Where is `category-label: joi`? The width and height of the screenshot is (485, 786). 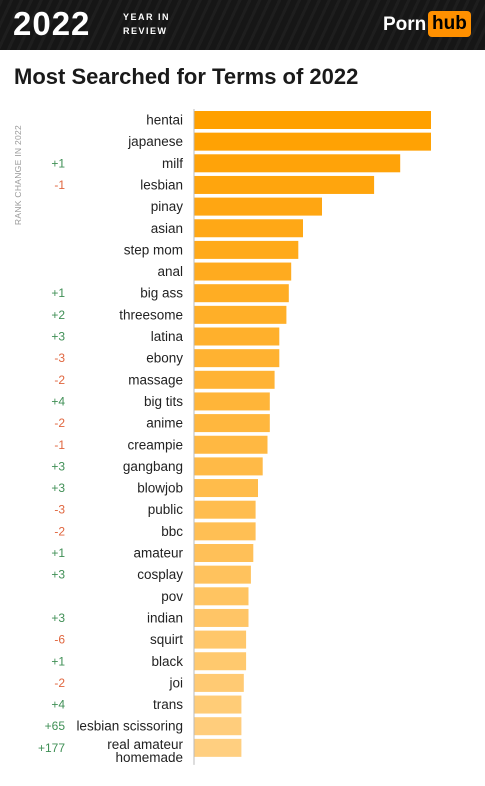 category-label: joi is located at coordinates (175, 682).